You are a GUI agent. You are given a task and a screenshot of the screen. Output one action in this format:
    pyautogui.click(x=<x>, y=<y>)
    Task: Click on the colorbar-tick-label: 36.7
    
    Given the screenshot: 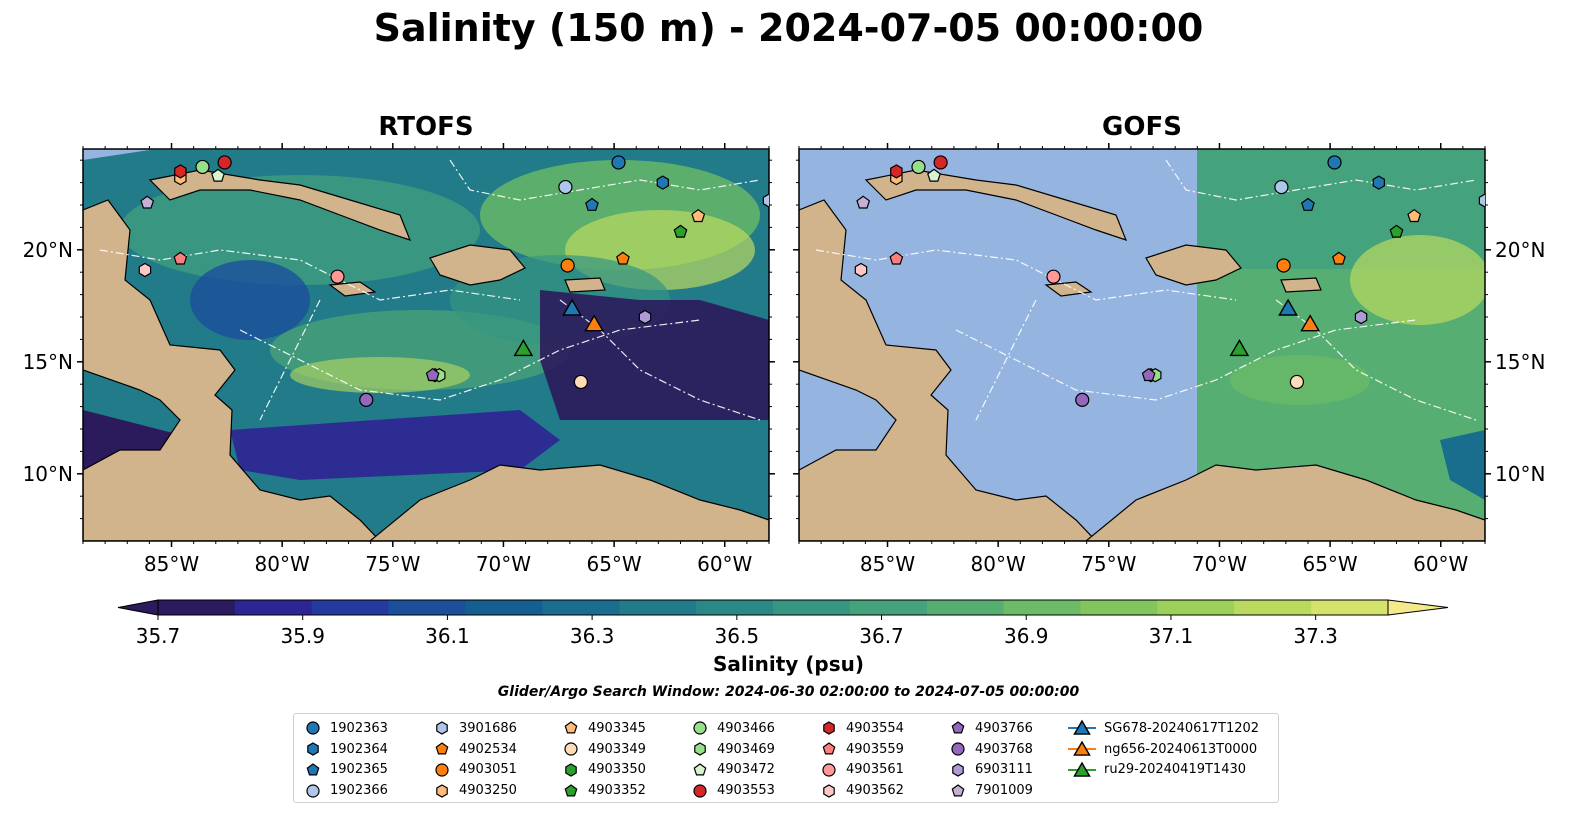 What is the action you would take?
    pyautogui.click(x=881, y=636)
    